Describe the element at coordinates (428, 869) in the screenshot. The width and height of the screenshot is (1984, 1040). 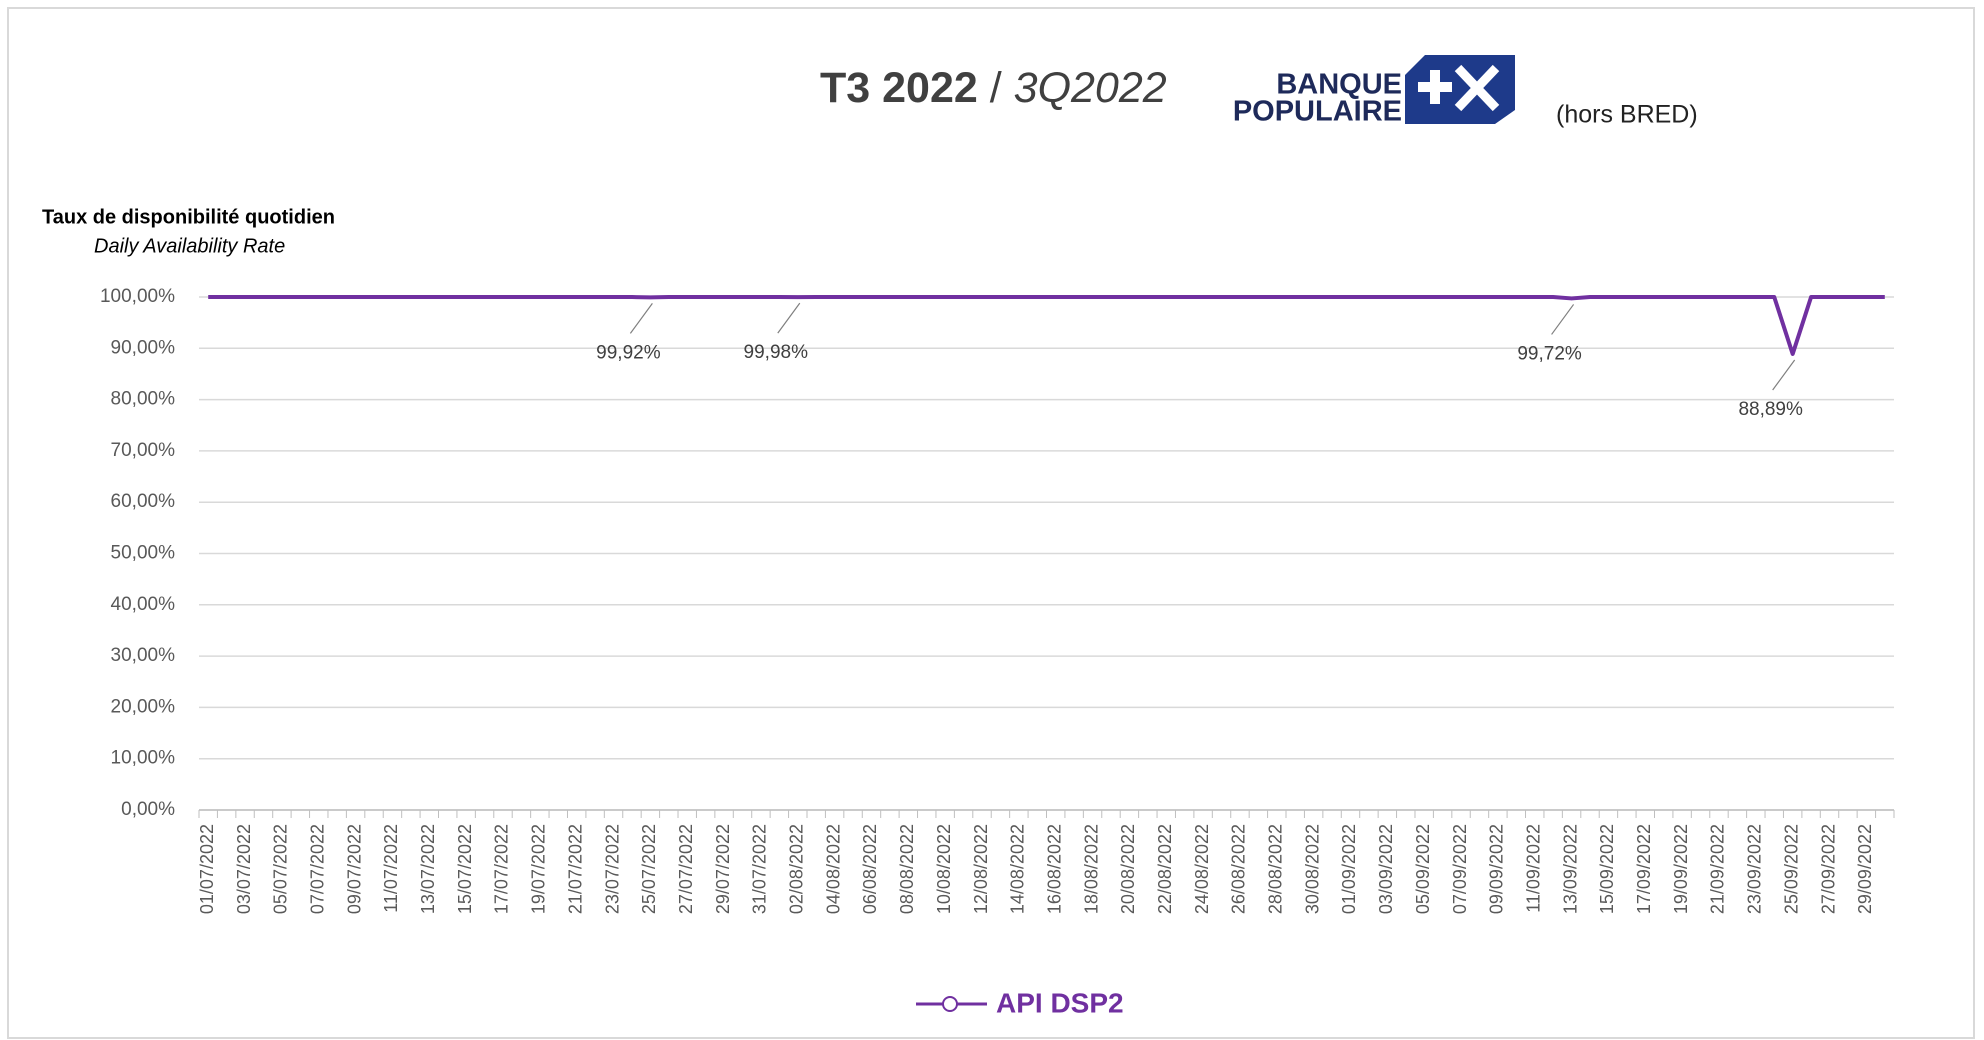
I see `x-tick-label: 13/07/2022` at that location.